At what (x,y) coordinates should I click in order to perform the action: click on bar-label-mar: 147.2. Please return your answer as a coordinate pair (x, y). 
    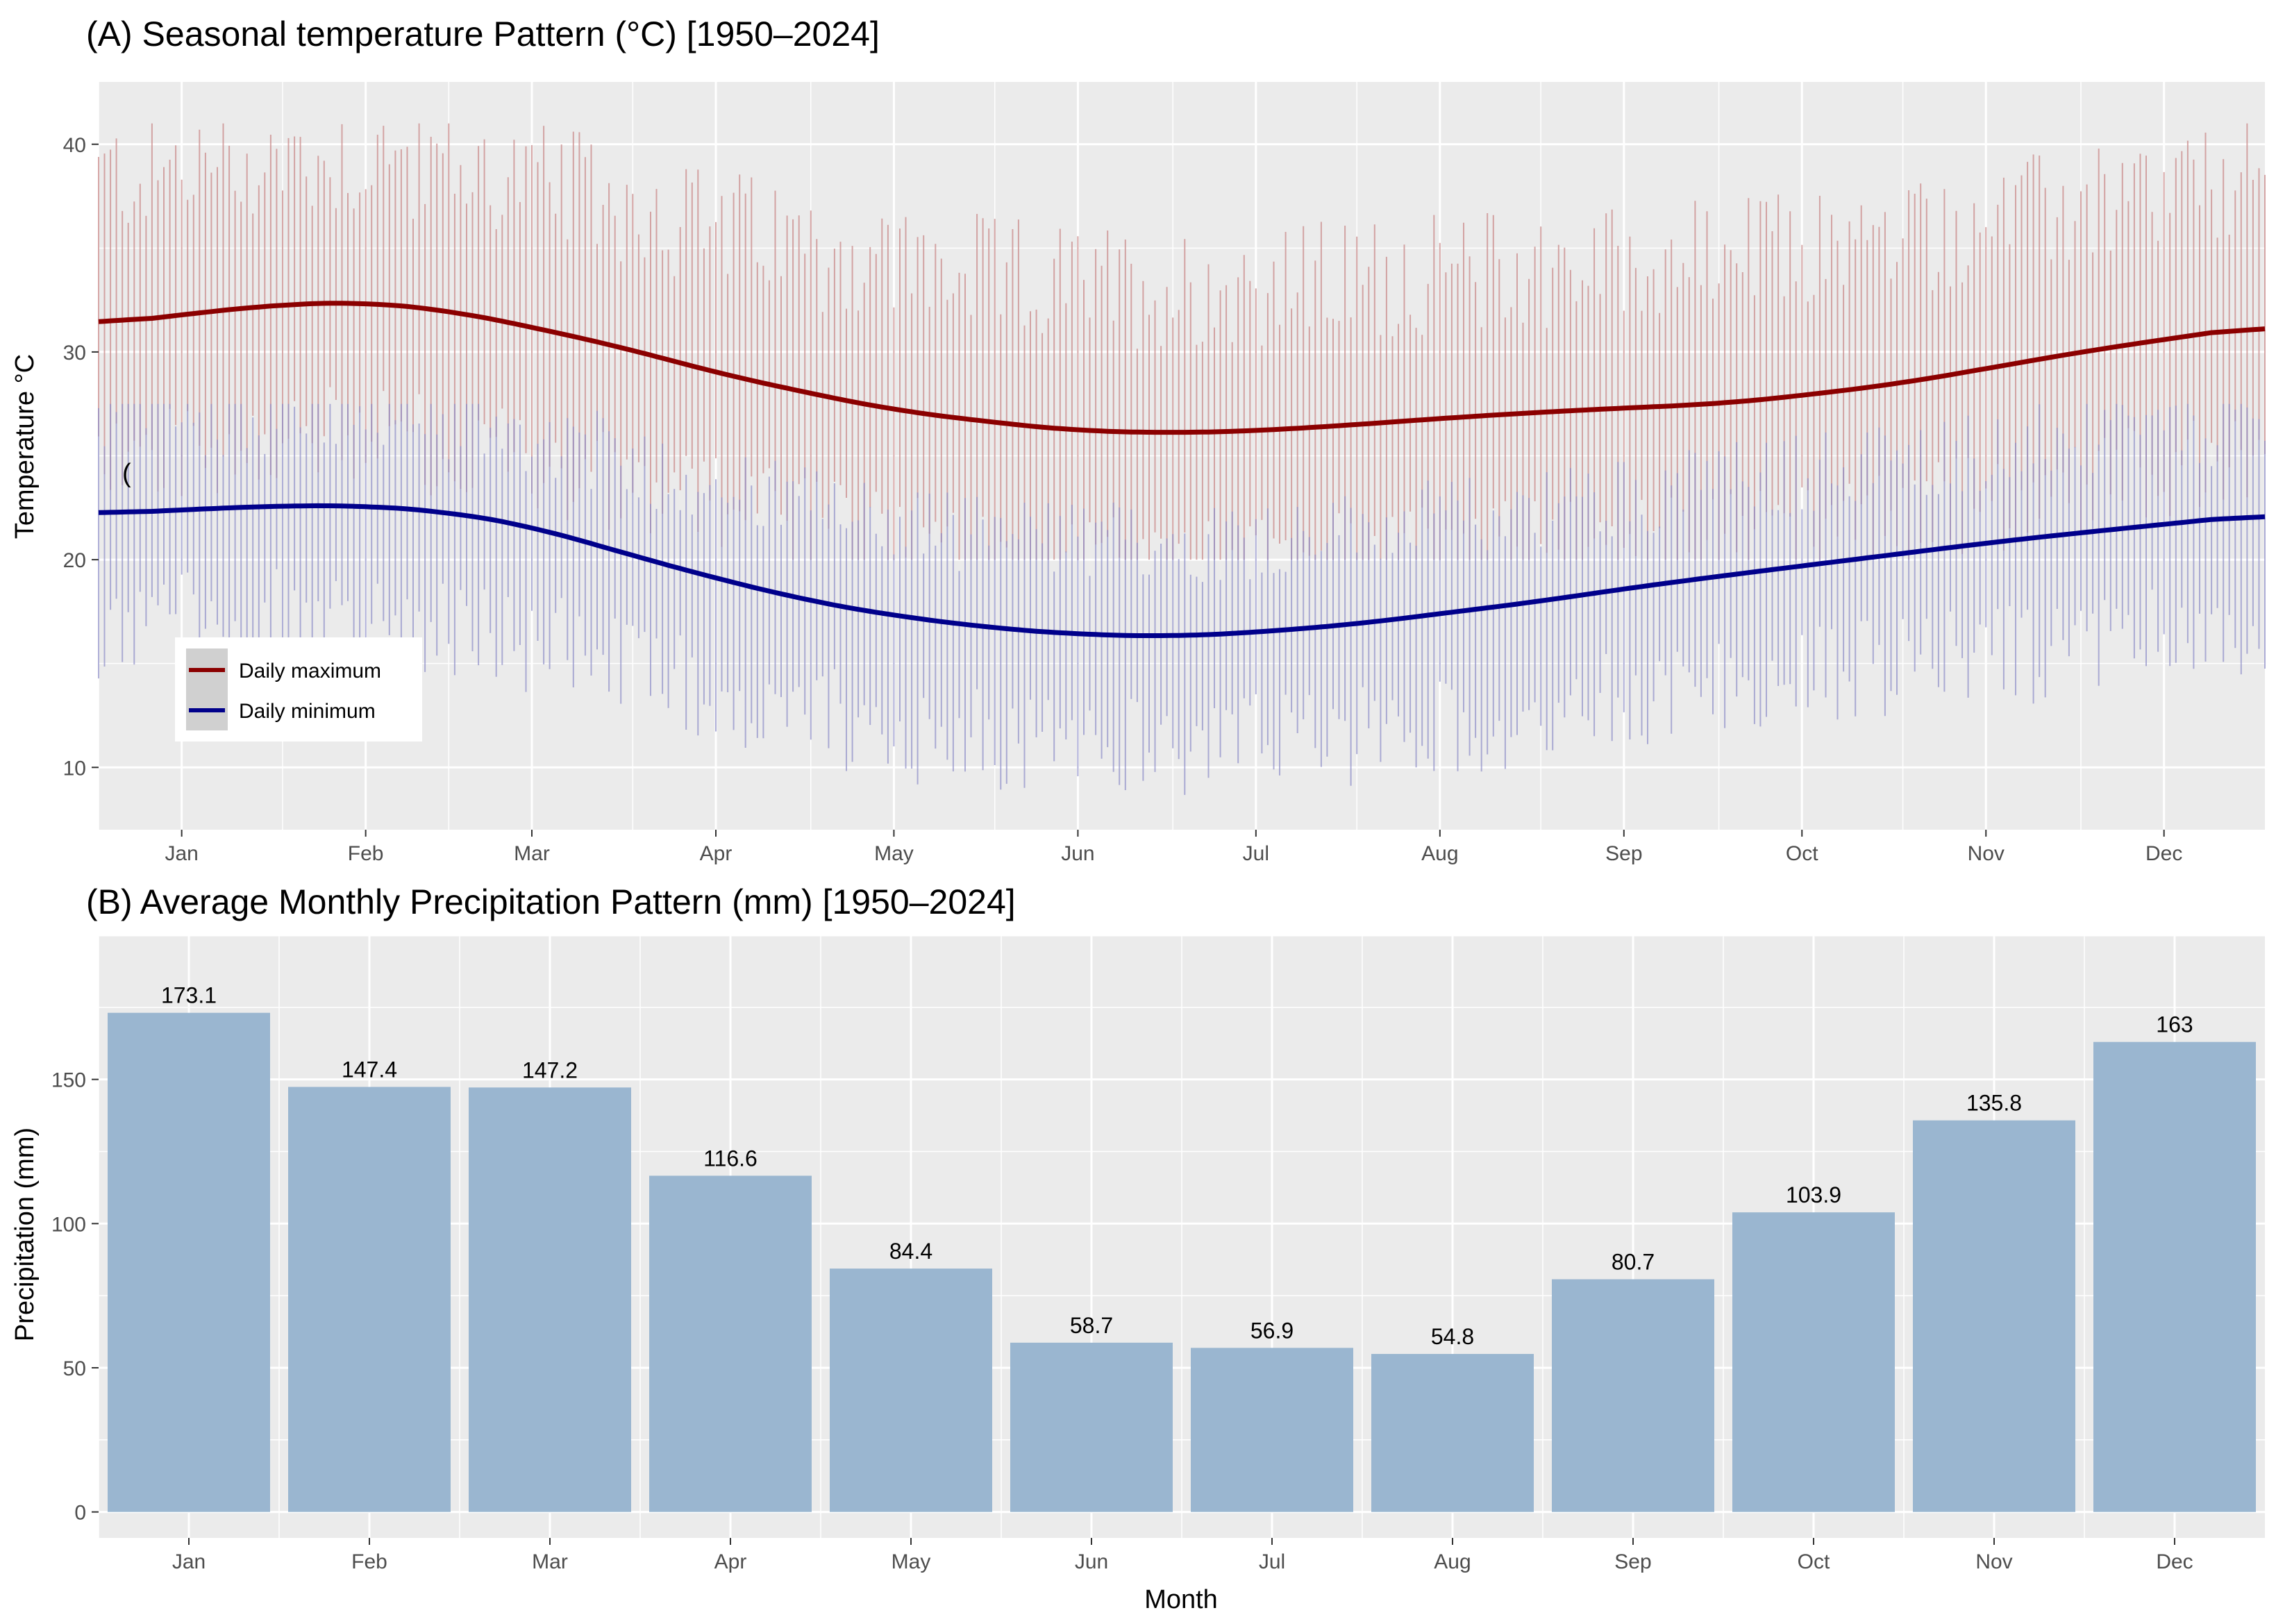
    Looking at the image, I should click on (550, 1070).